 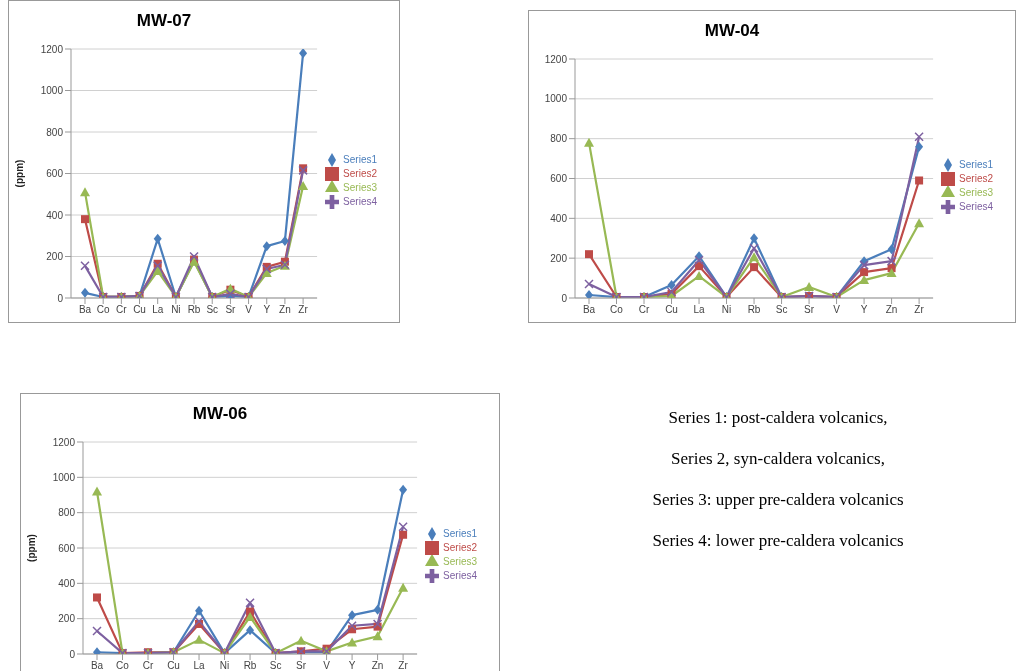 What do you see at coordinates (220, 414) in the screenshot?
I see `chart-title: MW-06` at bounding box center [220, 414].